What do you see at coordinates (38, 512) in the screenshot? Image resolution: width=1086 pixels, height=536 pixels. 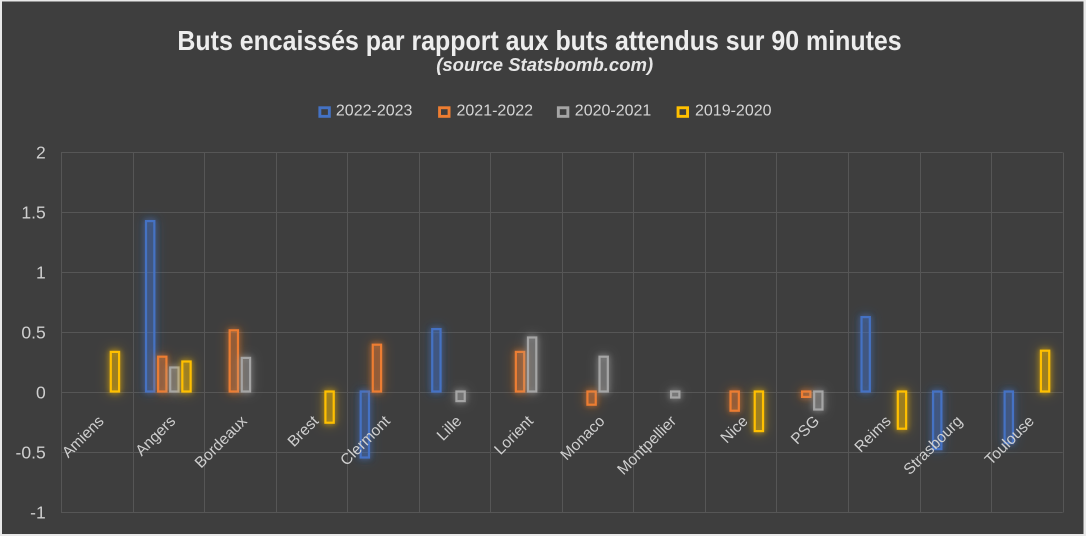 I see `svg-text: -1` at bounding box center [38, 512].